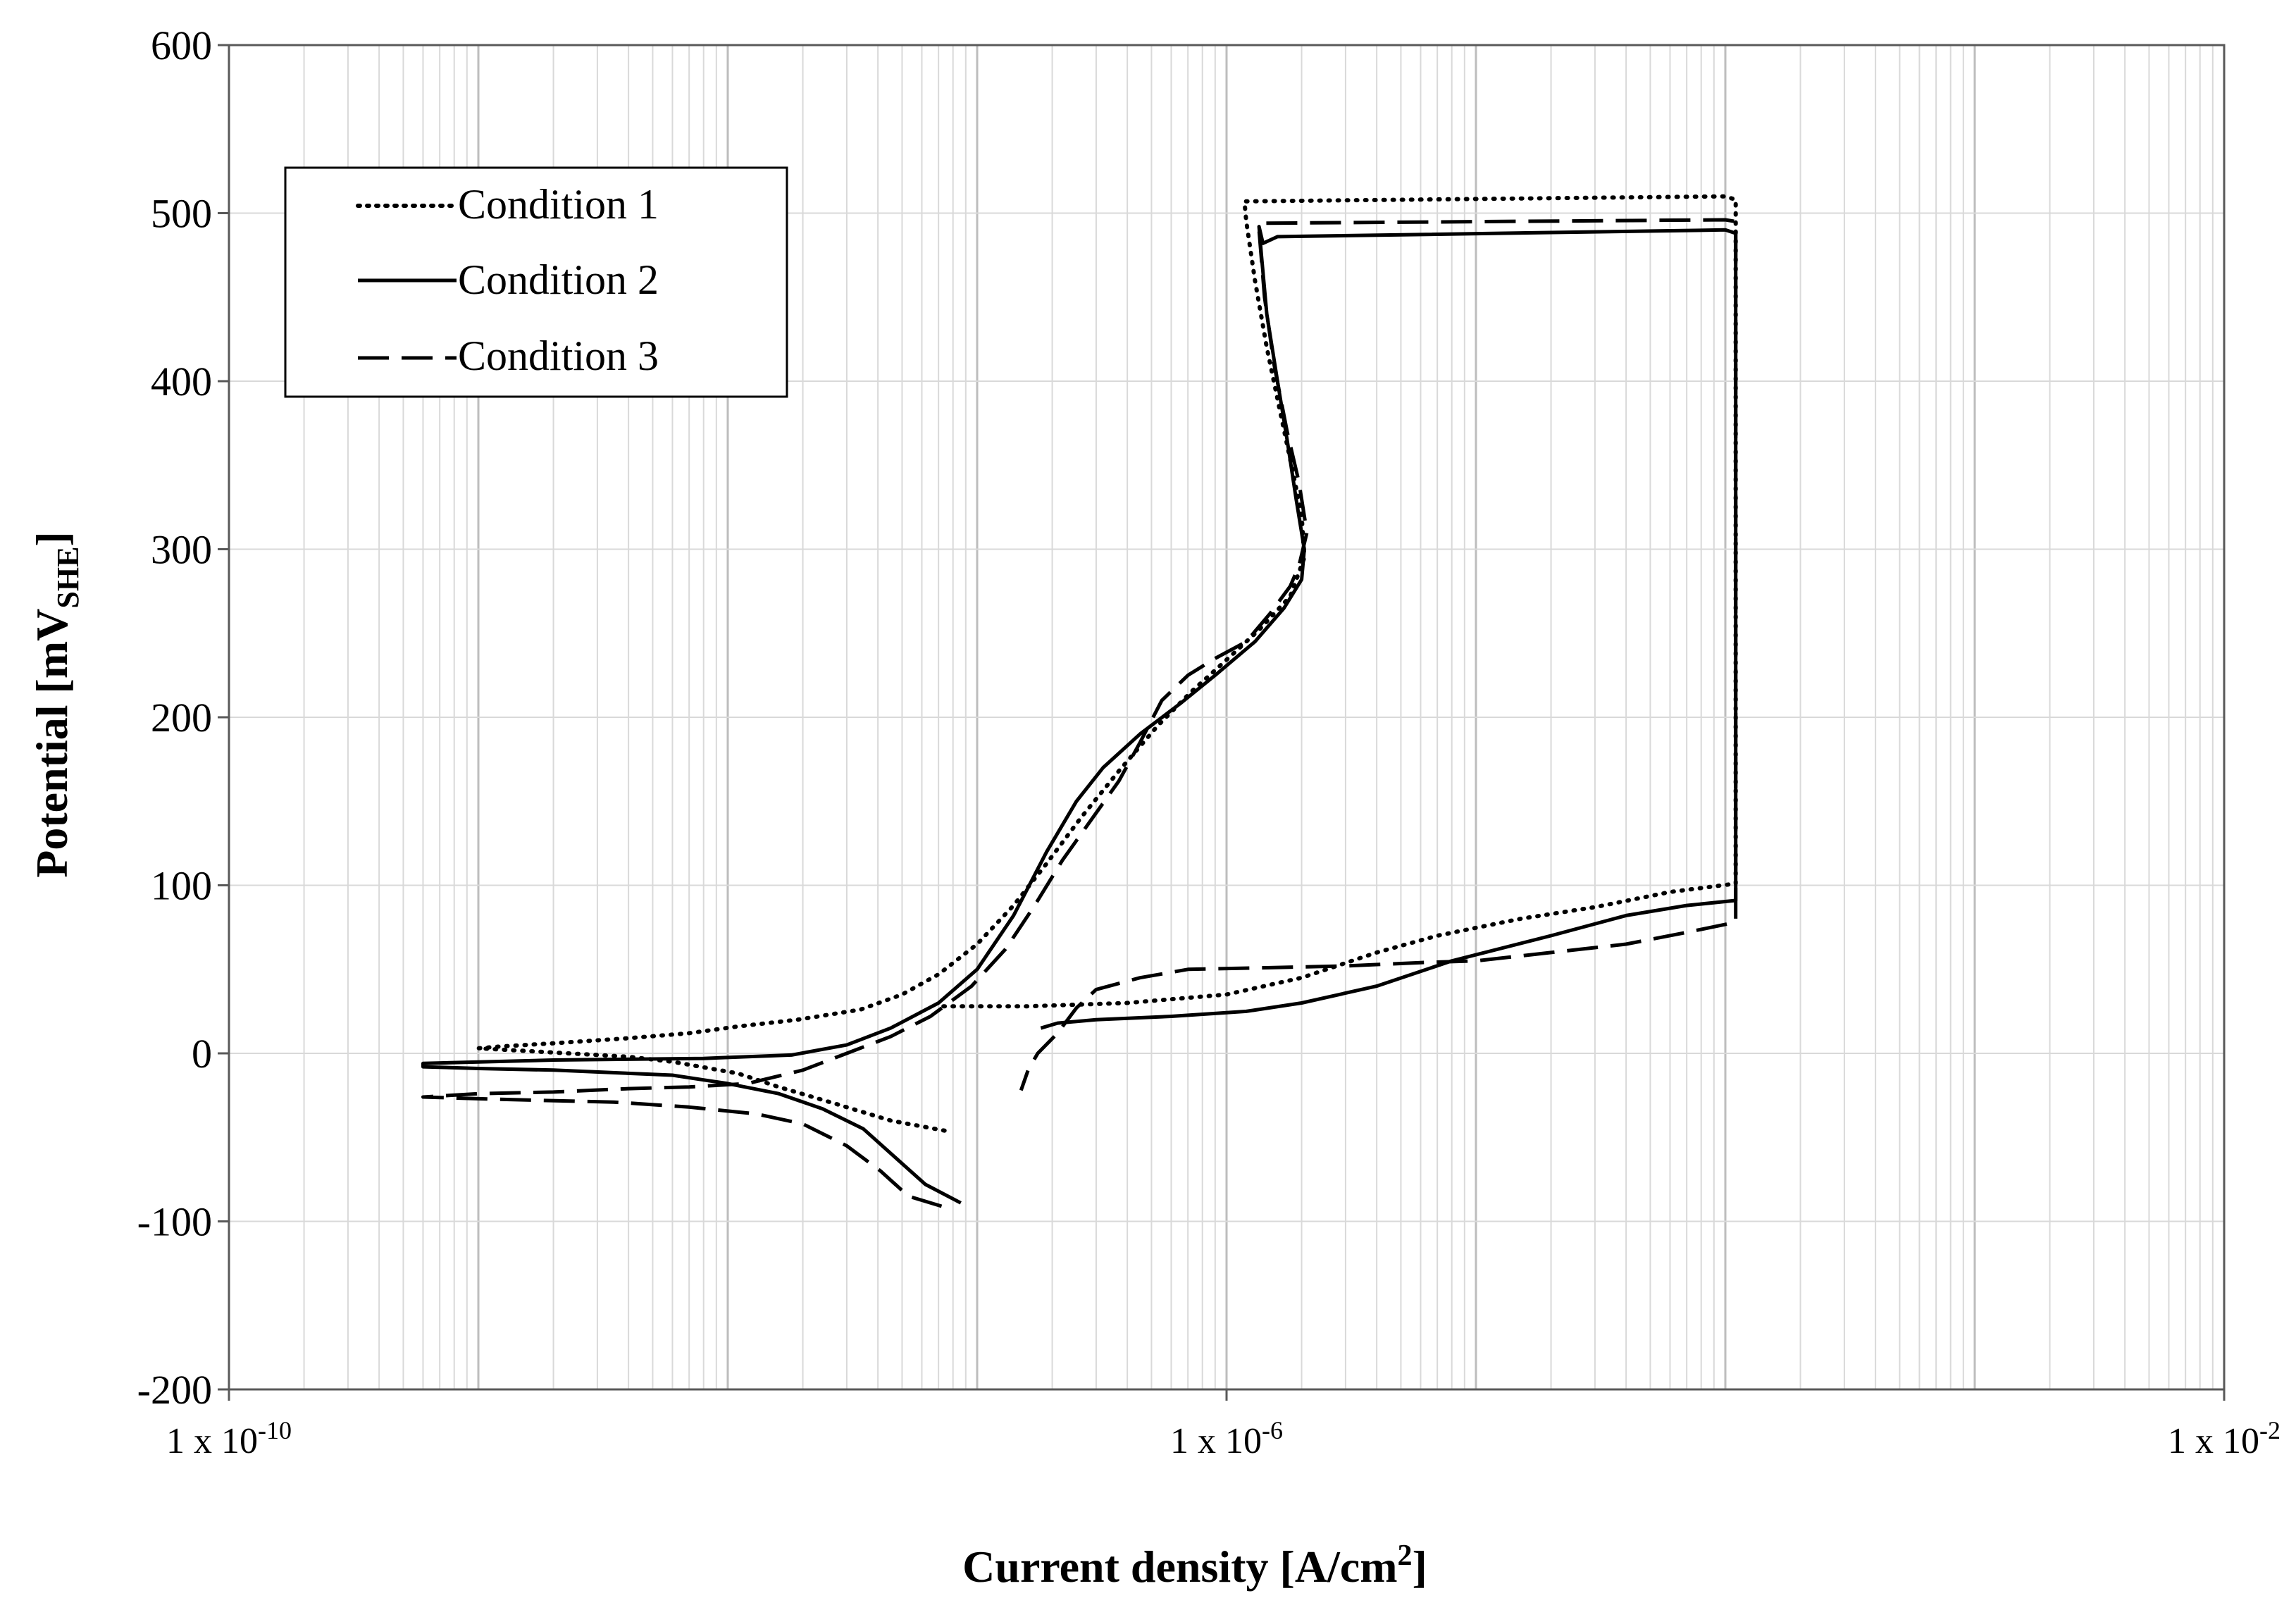 The height and width of the screenshot is (1617, 2296). I want to click on y-axis-title: Potential [mVSHE], so click(56, 704).